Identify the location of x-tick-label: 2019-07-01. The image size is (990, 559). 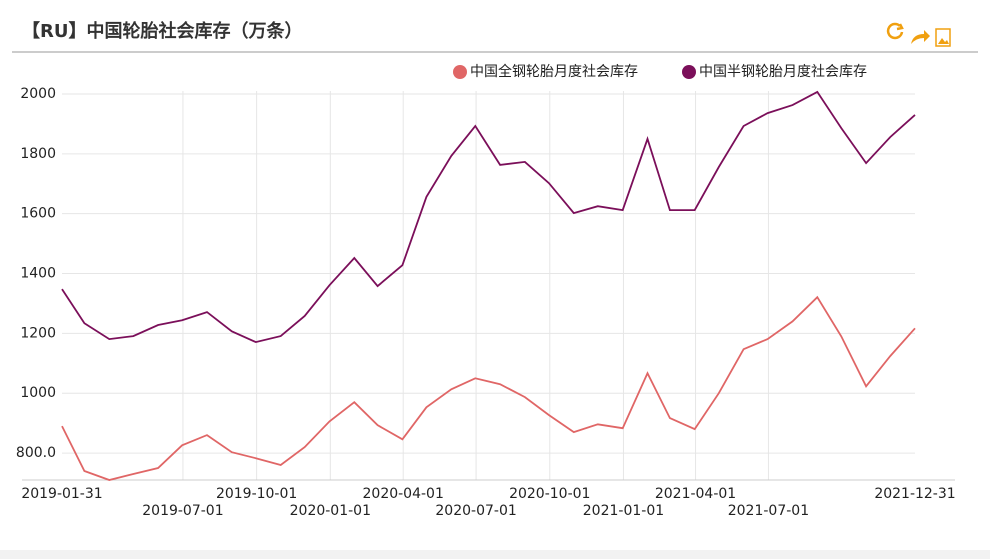
(182, 511).